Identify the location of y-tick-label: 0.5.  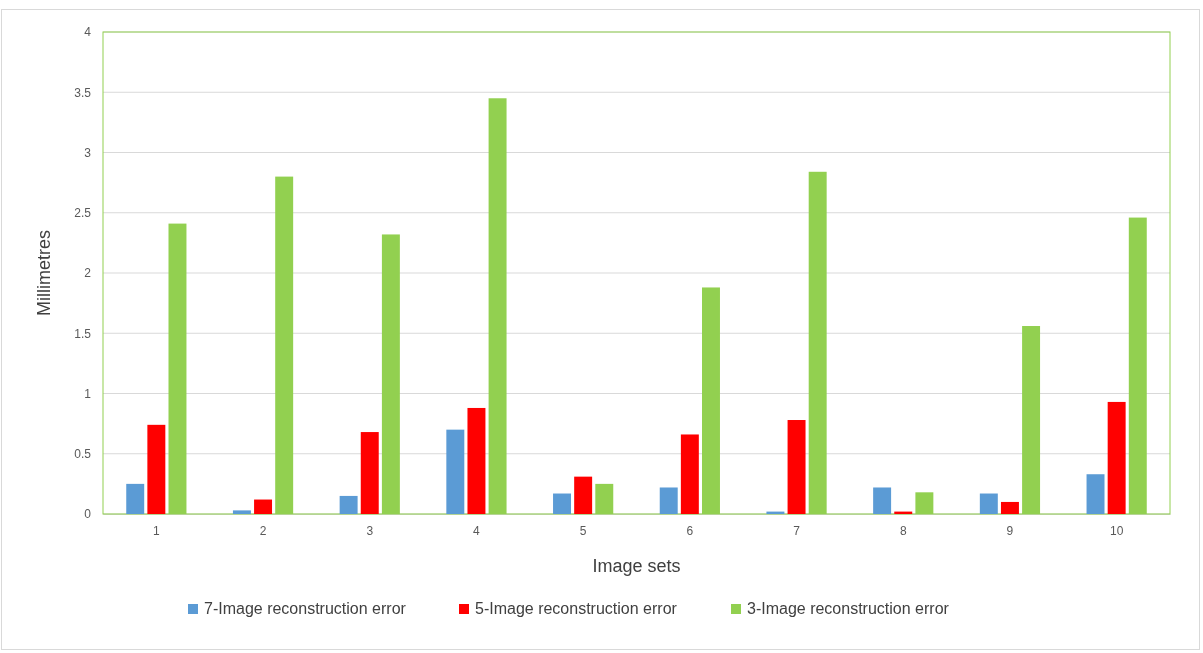
(83, 454).